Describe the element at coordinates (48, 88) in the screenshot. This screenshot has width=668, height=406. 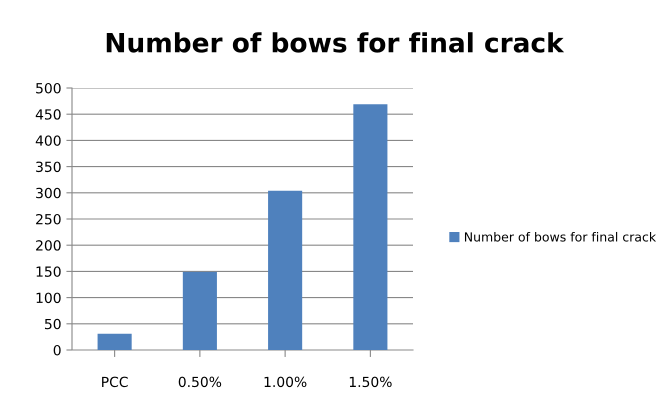
I see `y-tick-label: 500` at that location.